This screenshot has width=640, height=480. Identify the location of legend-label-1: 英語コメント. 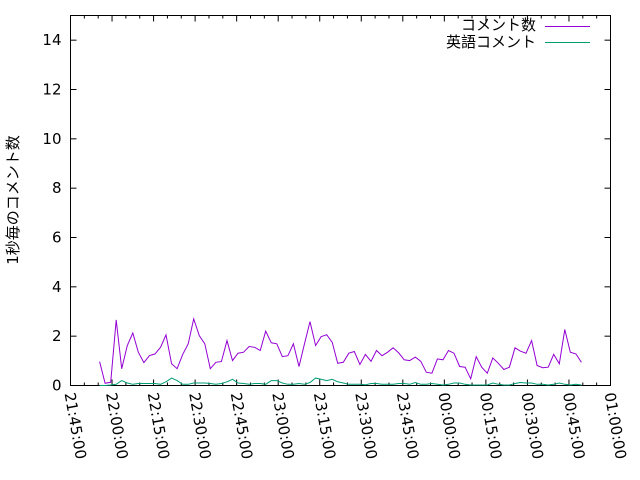
(491, 42).